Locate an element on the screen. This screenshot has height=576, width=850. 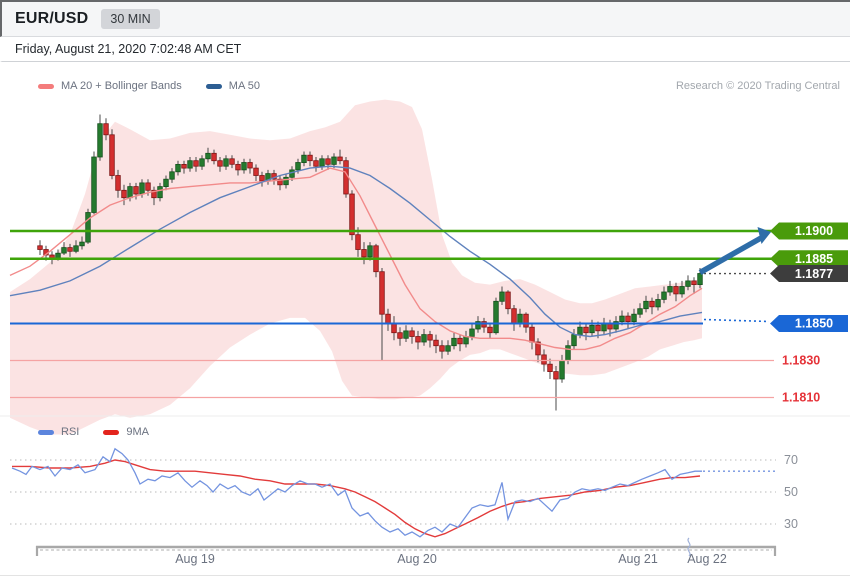
ma50-legend-label: MA 50 is located at coordinates (244, 86).